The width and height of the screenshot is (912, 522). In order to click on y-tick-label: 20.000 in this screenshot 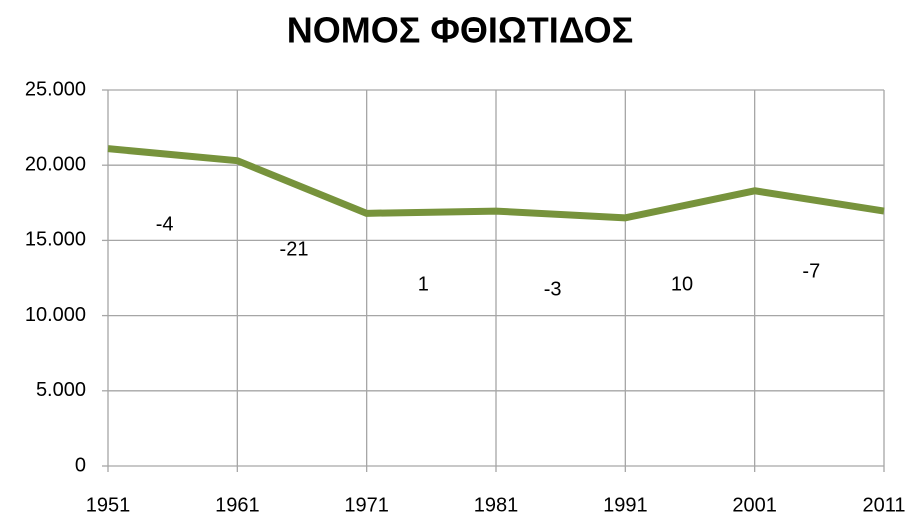, I will do `click(55, 164)`.